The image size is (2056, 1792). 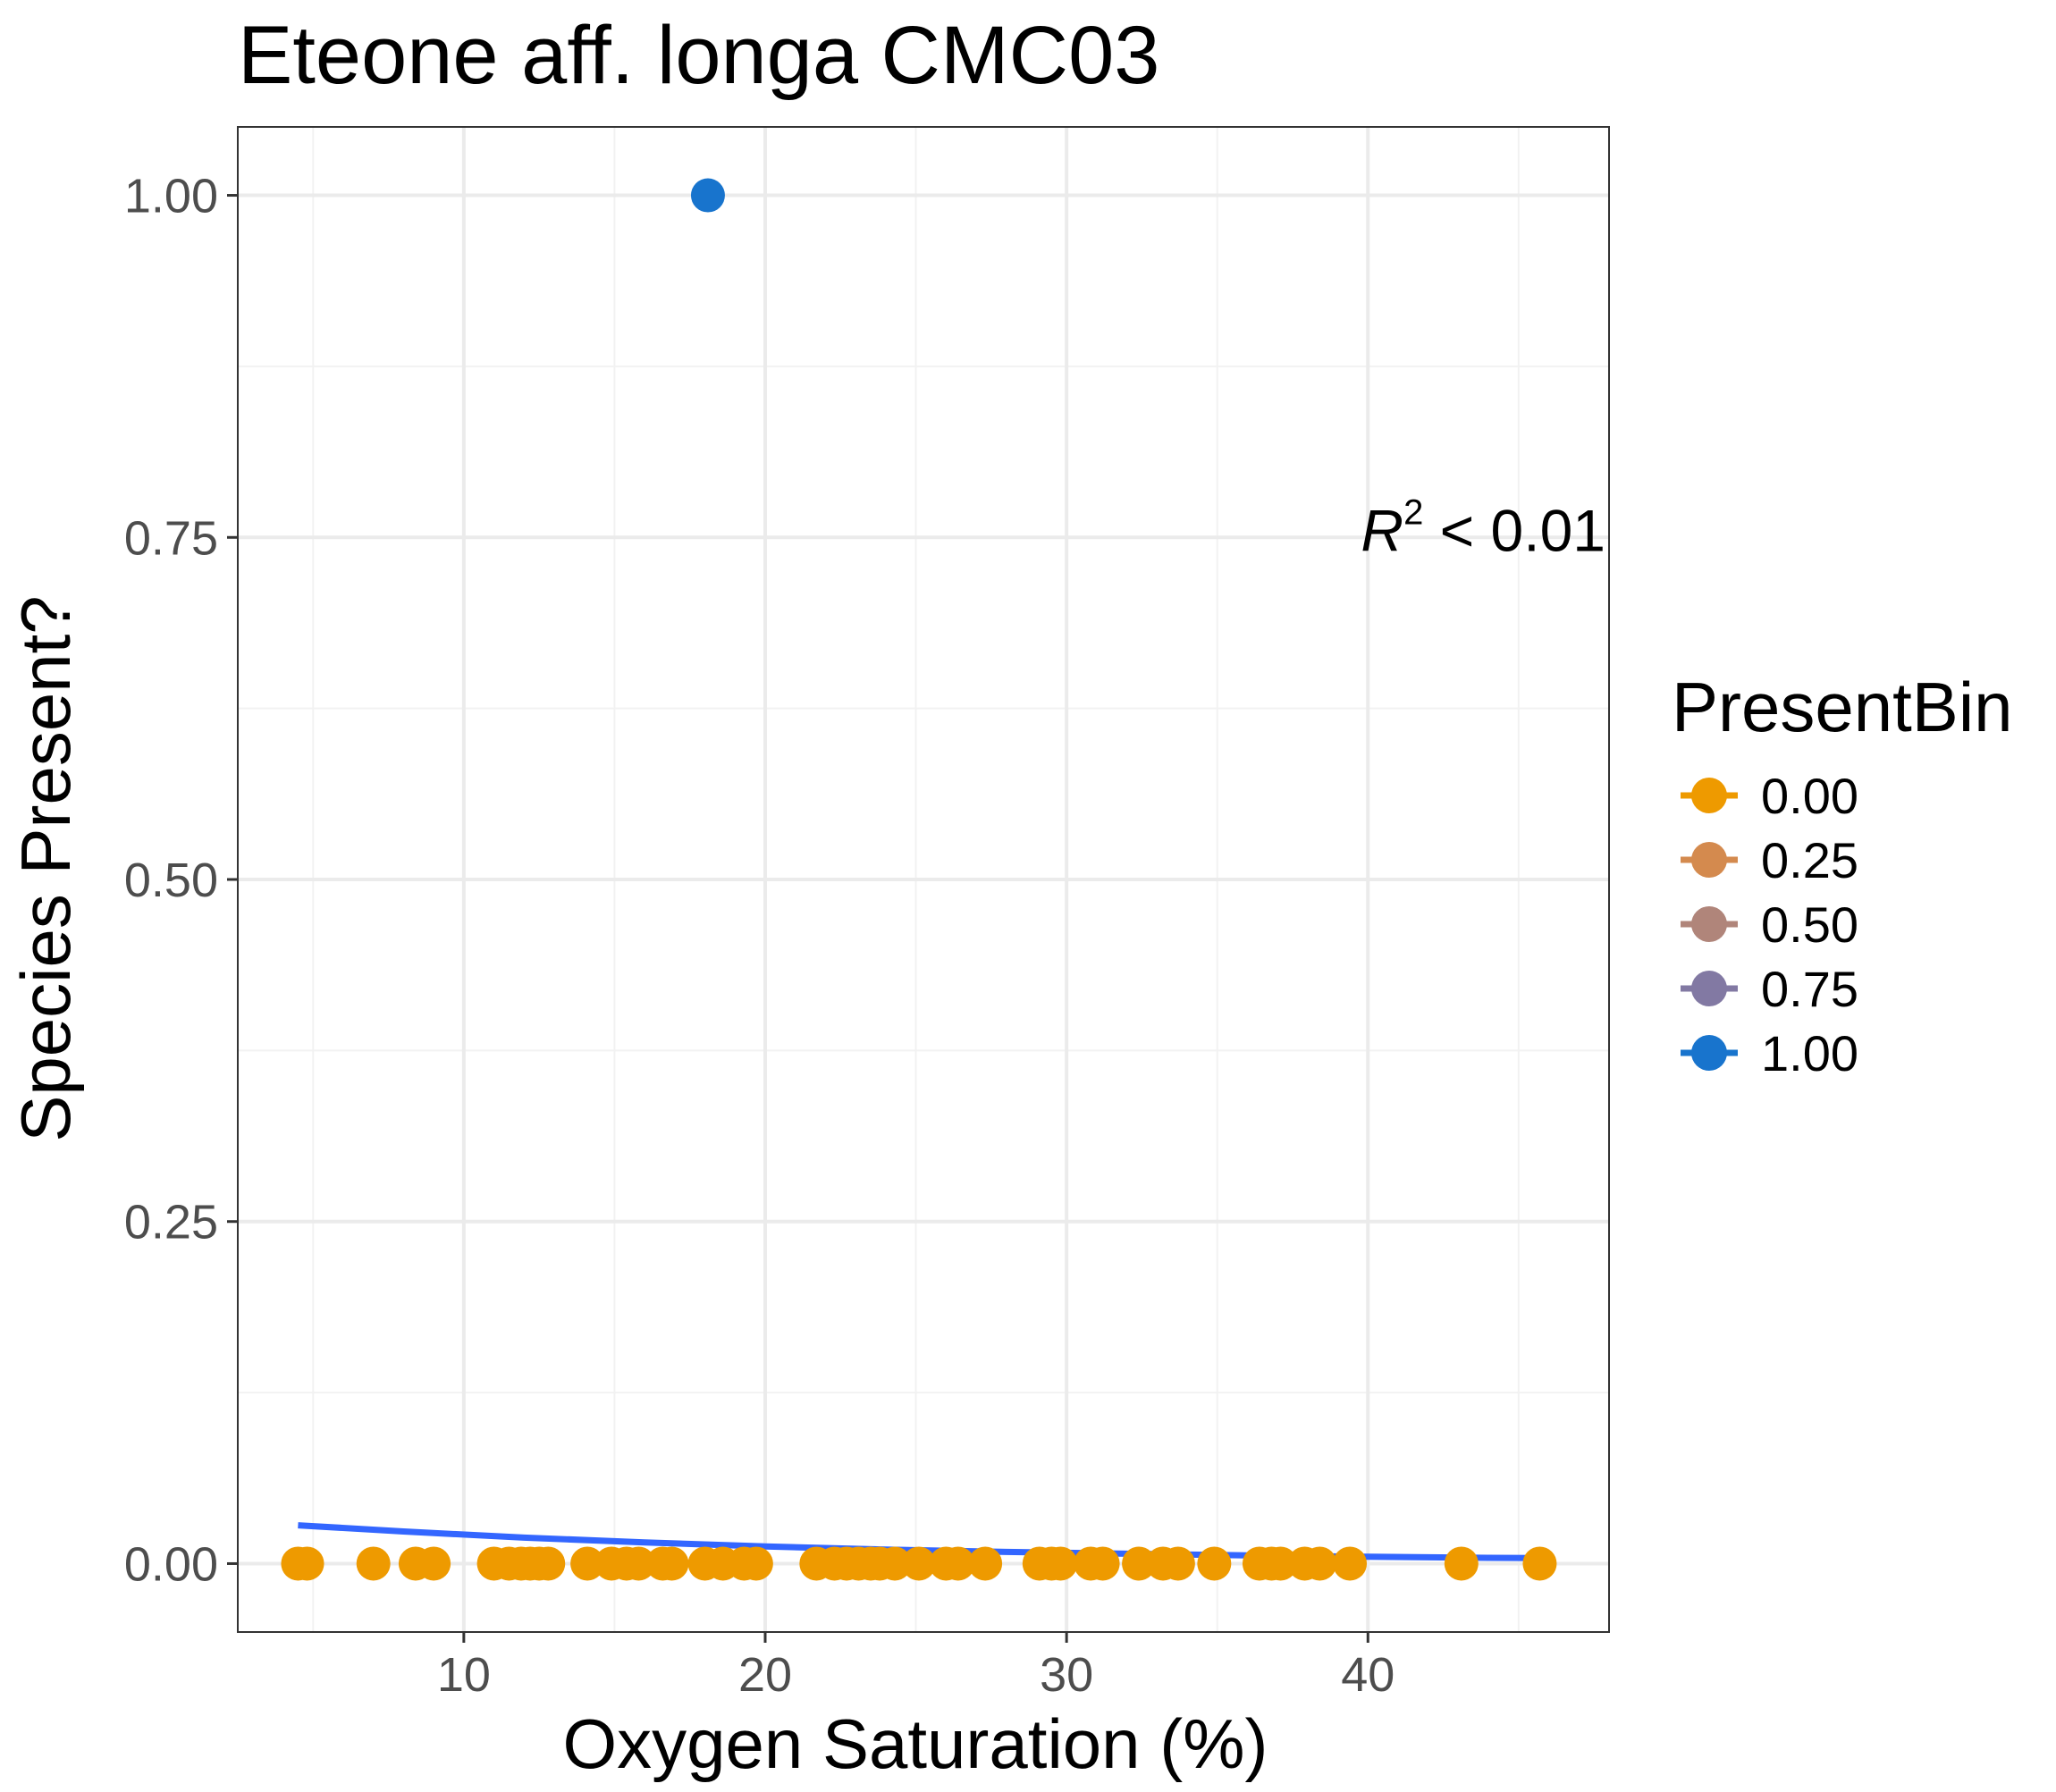 What do you see at coordinates (1809, 860) in the screenshot?
I see `legend-label: 0.25` at bounding box center [1809, 860].